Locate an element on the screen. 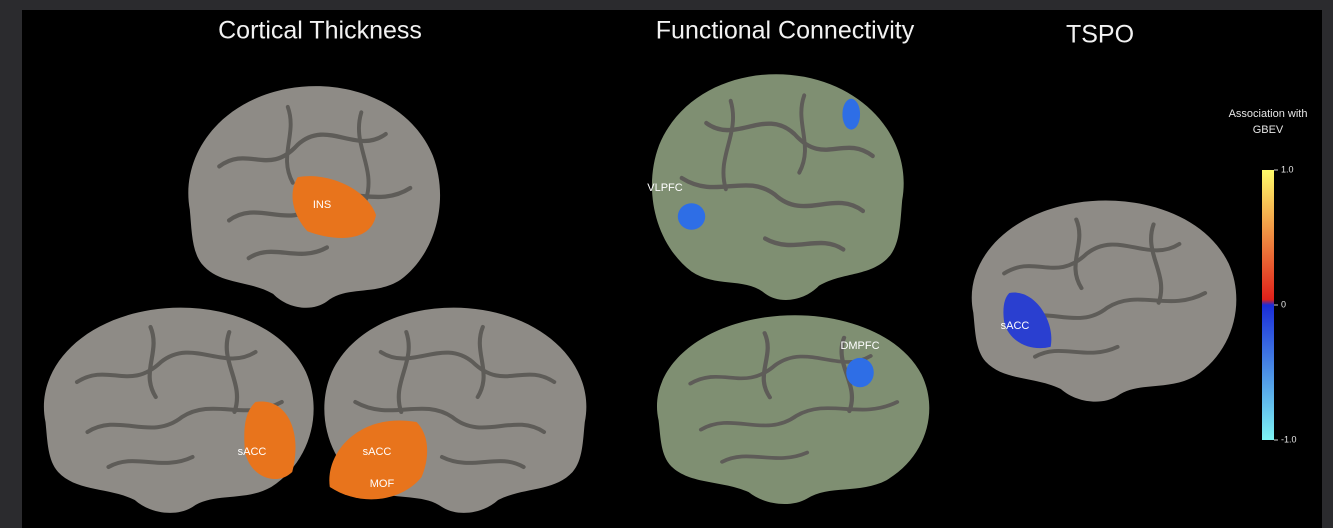 This screenshot has height=528, width=1333. panel-title: Functional Connectivity is located at coordinates (785, 31).